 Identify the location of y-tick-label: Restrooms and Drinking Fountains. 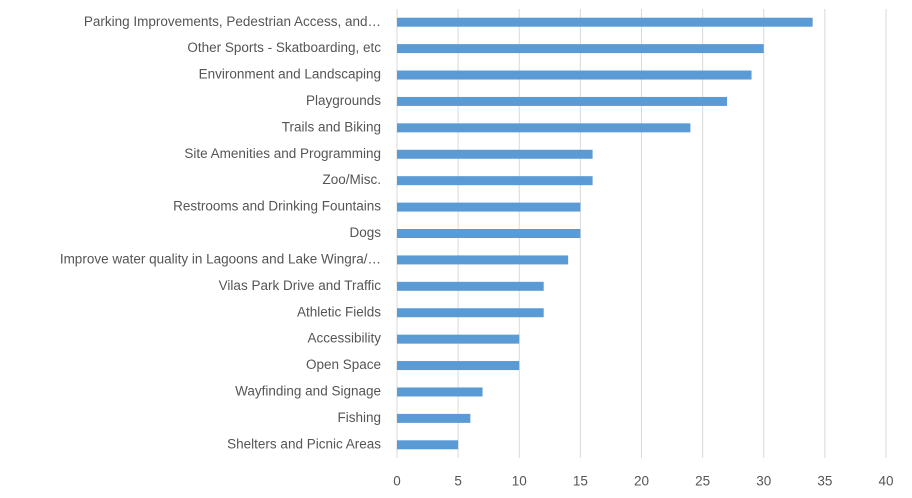
(277, 206).